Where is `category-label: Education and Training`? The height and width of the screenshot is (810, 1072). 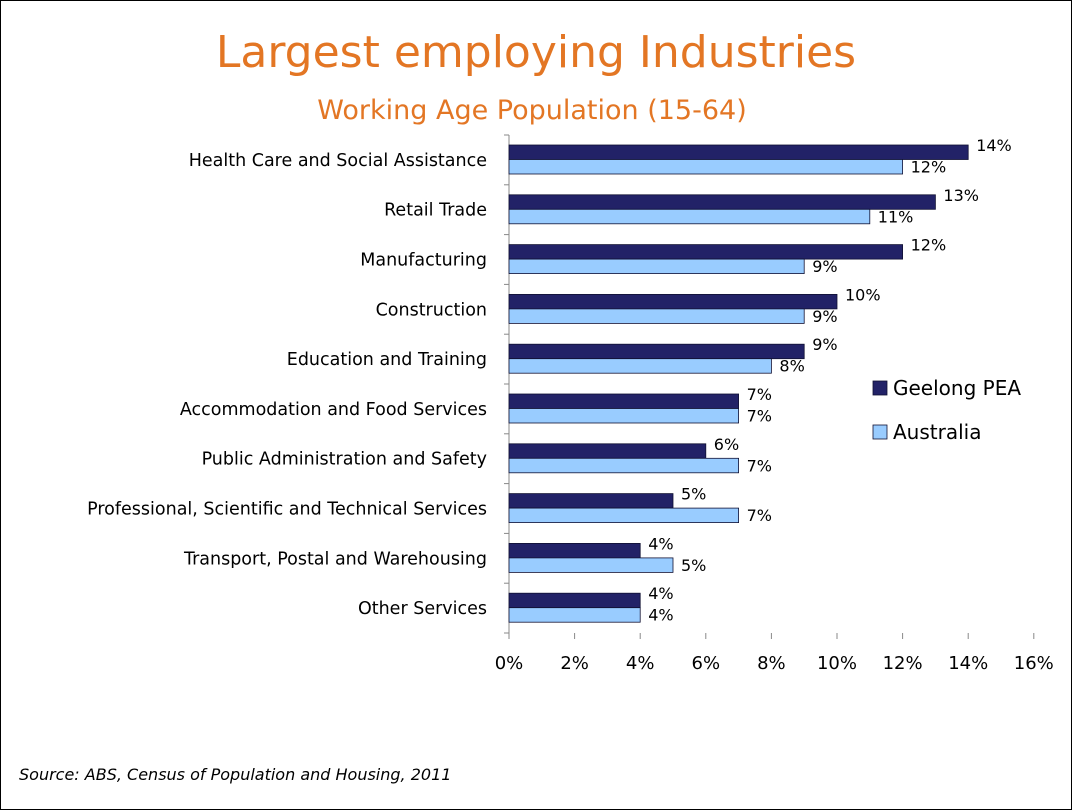 category-label: Education and Training is located at coordinates (387, 360).